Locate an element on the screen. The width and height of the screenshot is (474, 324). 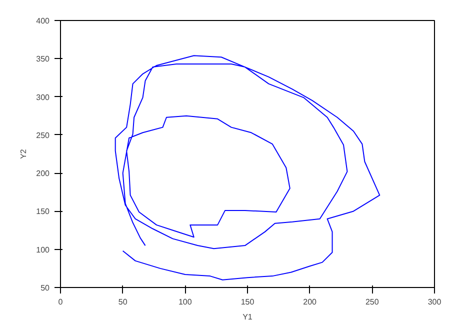
y-tick-label: 150 is located at coordinates (43, 211).